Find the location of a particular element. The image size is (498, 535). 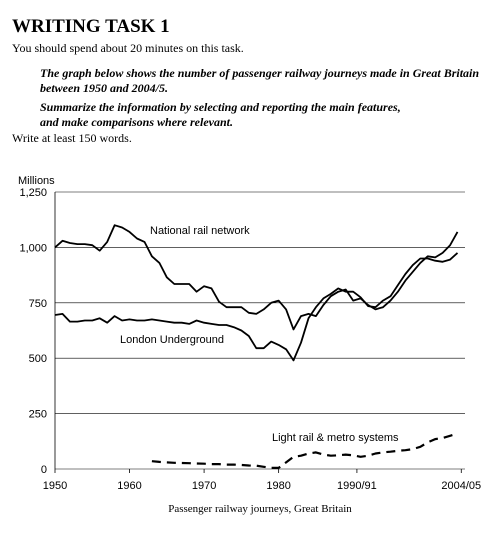

y-tick-label: 250 is located at coordinates (38, 415).